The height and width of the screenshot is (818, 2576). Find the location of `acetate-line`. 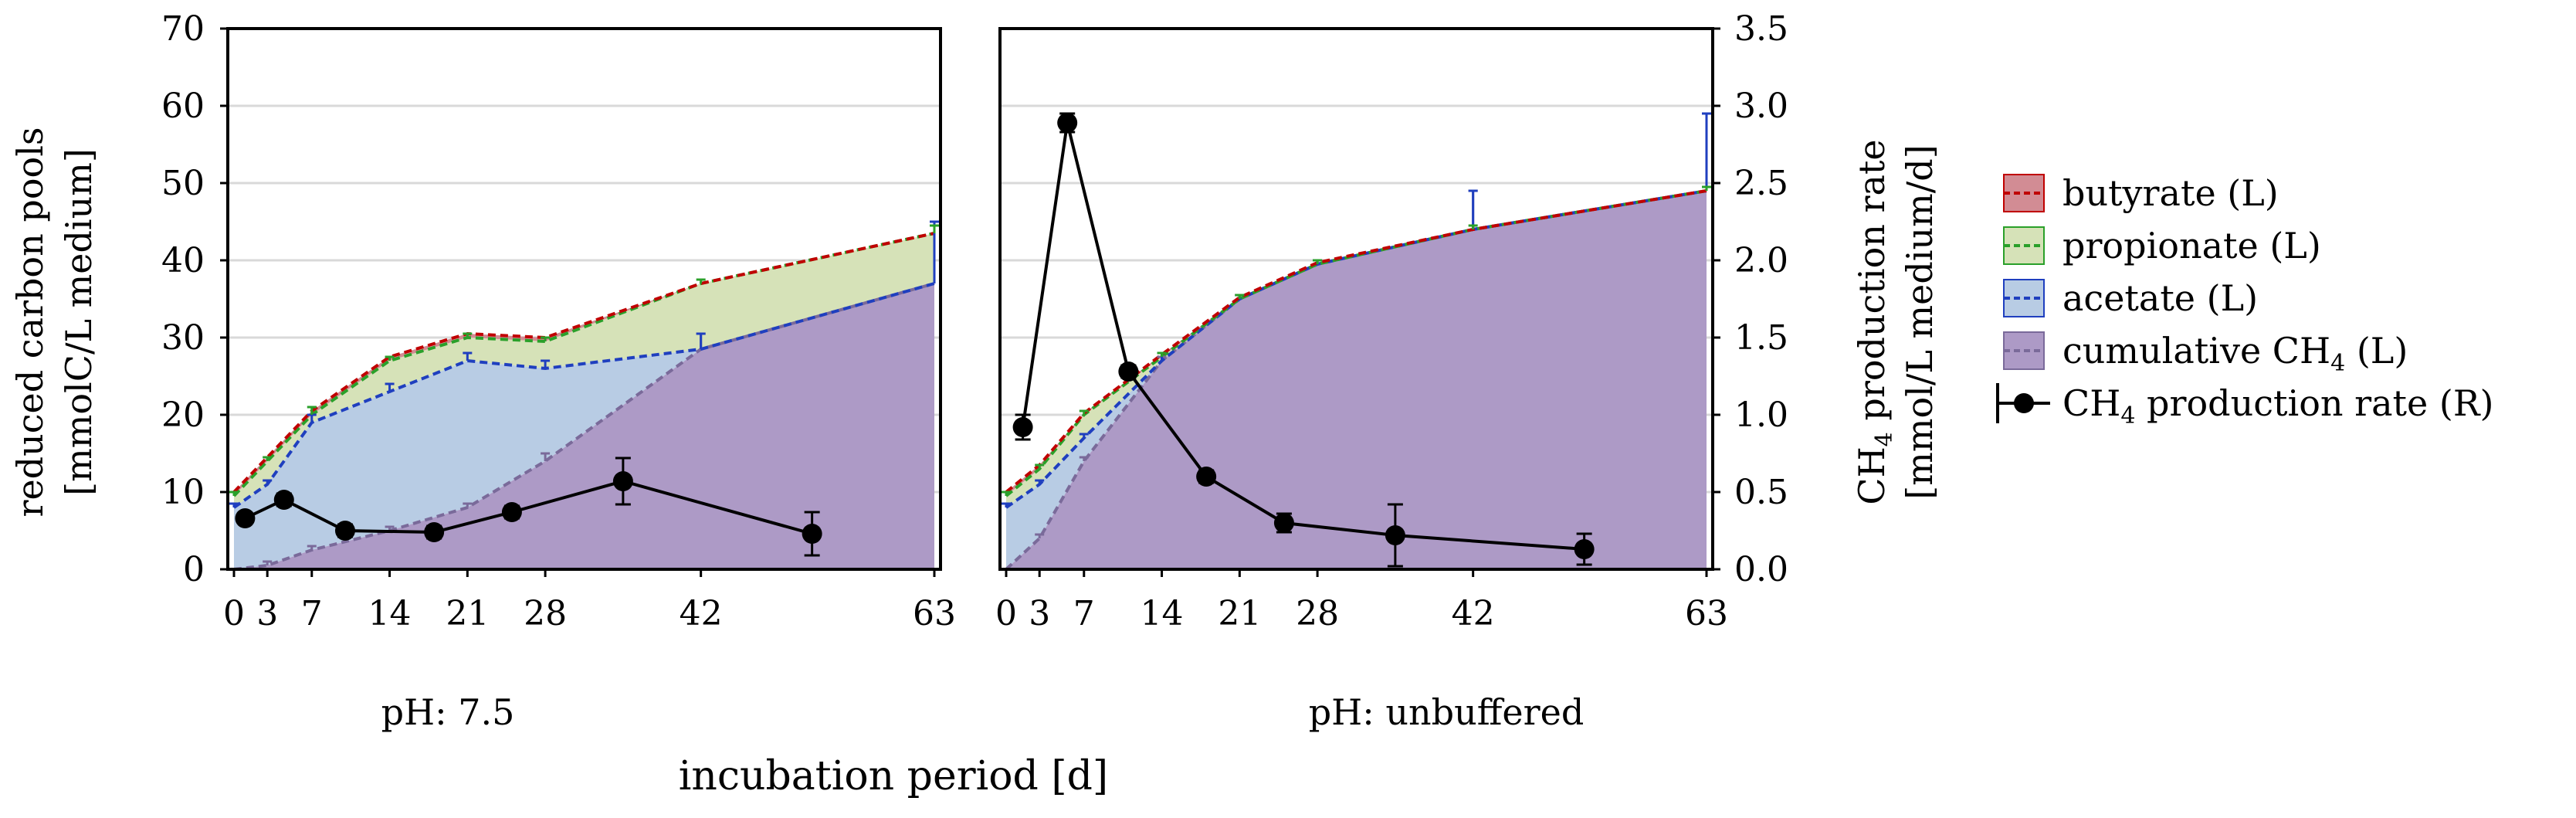

acetate-line is located at coordinates (583, 395).